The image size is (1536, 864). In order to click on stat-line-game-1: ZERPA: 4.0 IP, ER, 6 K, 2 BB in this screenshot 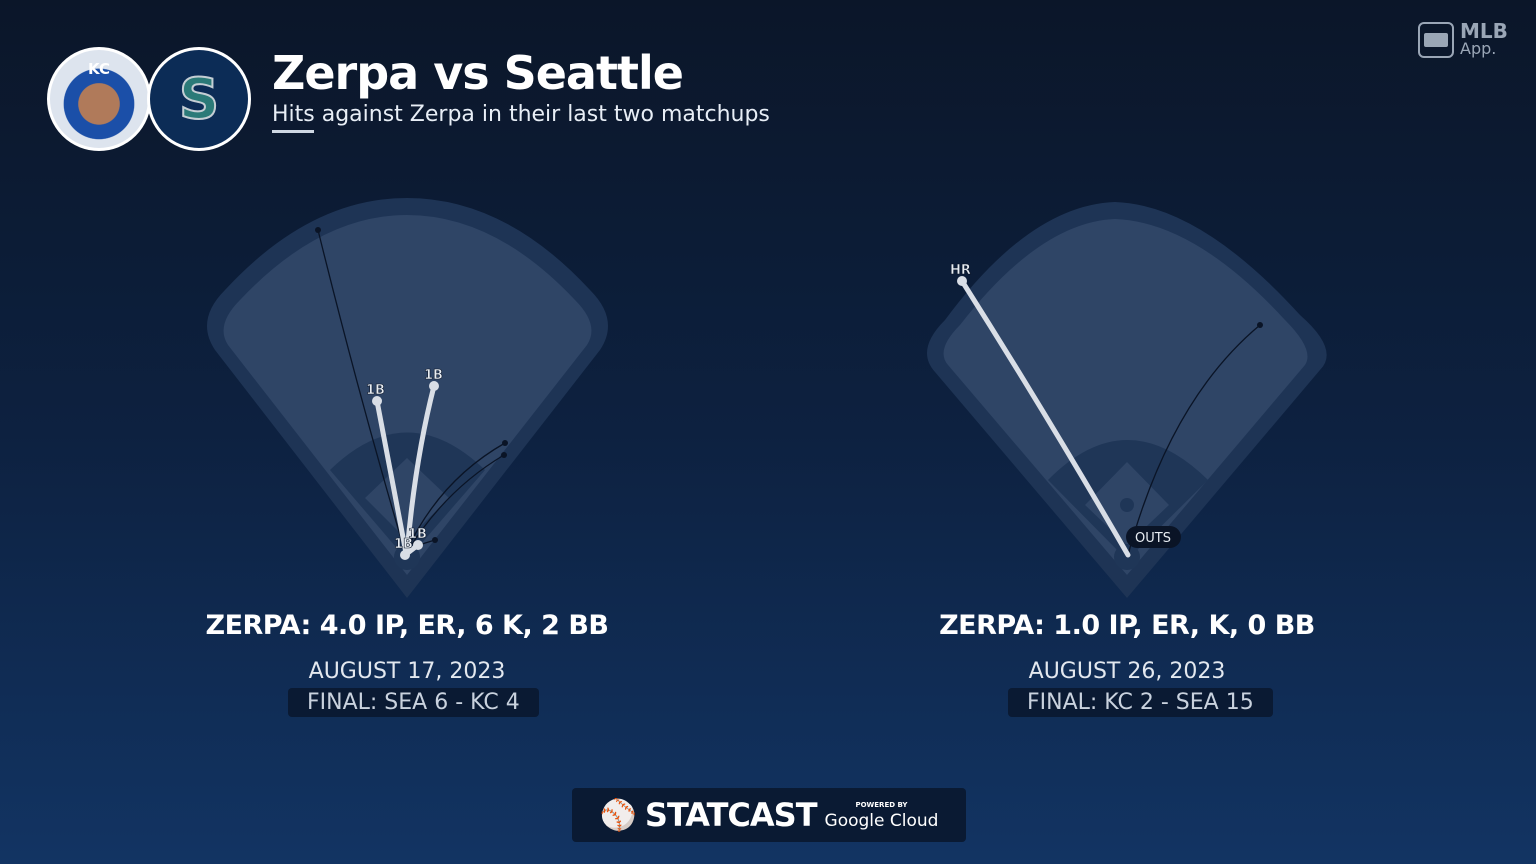, I will do `click(407, 625)`.